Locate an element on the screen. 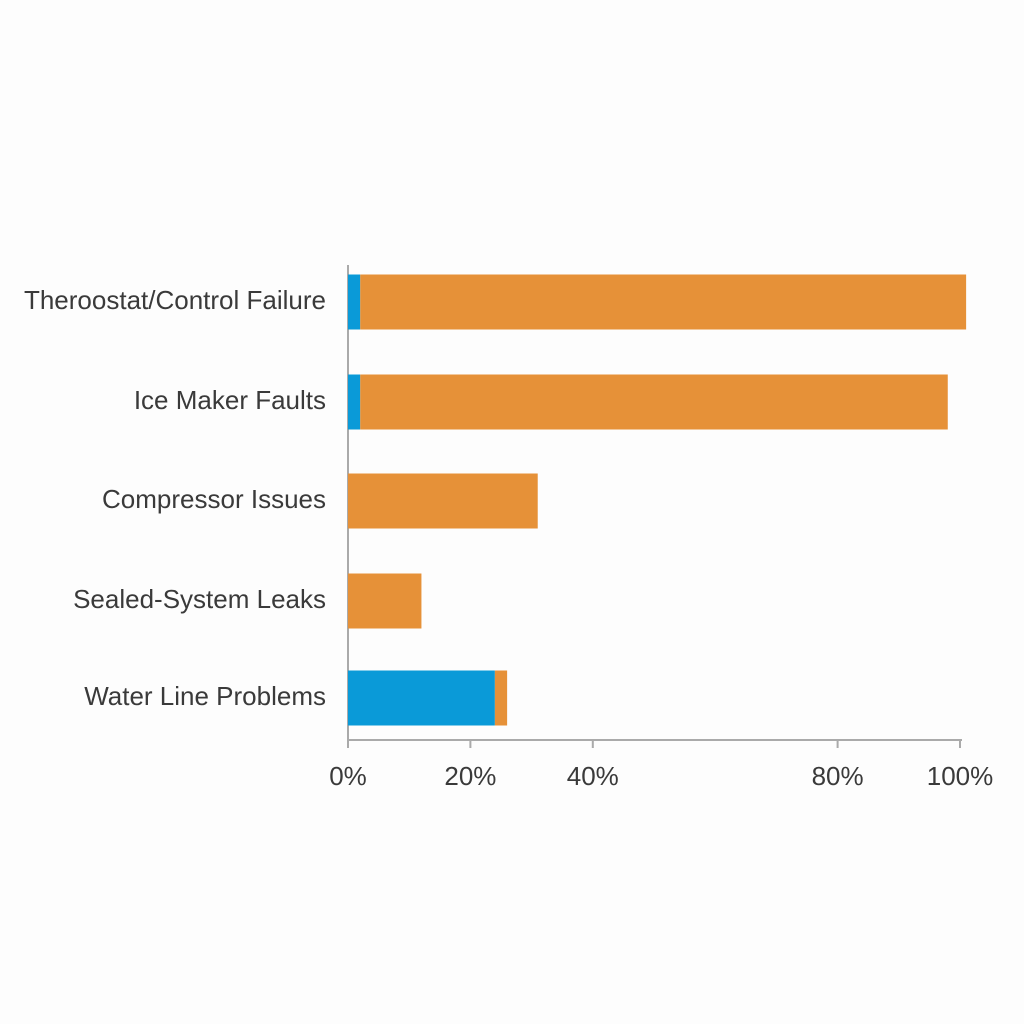 The height and width of the screenshot is (1024, 1024). x-tick-label: 100% is located at coordinates (960, 776).